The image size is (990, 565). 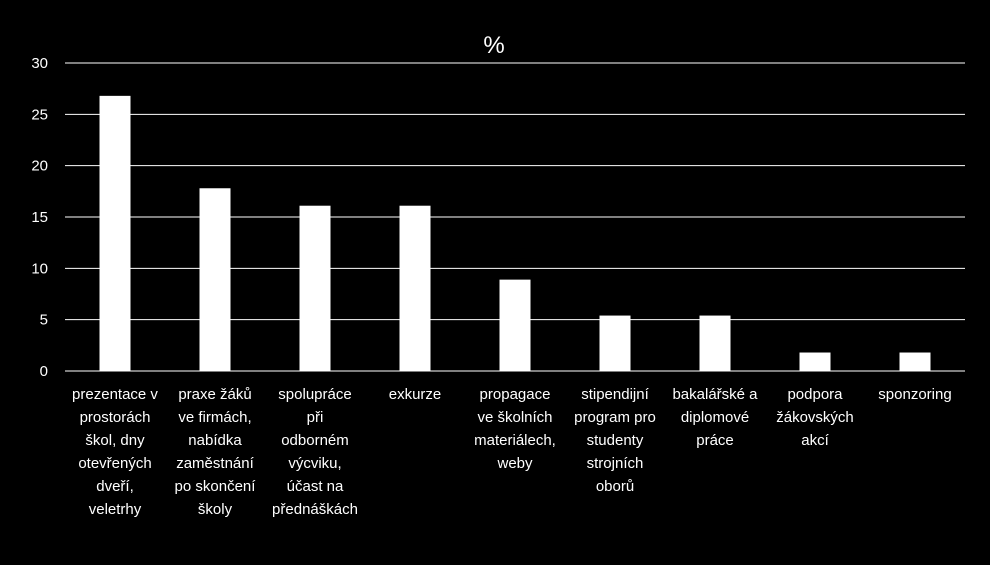 I want to click on x-tick-label-line: při, so click(x=315, y=417).